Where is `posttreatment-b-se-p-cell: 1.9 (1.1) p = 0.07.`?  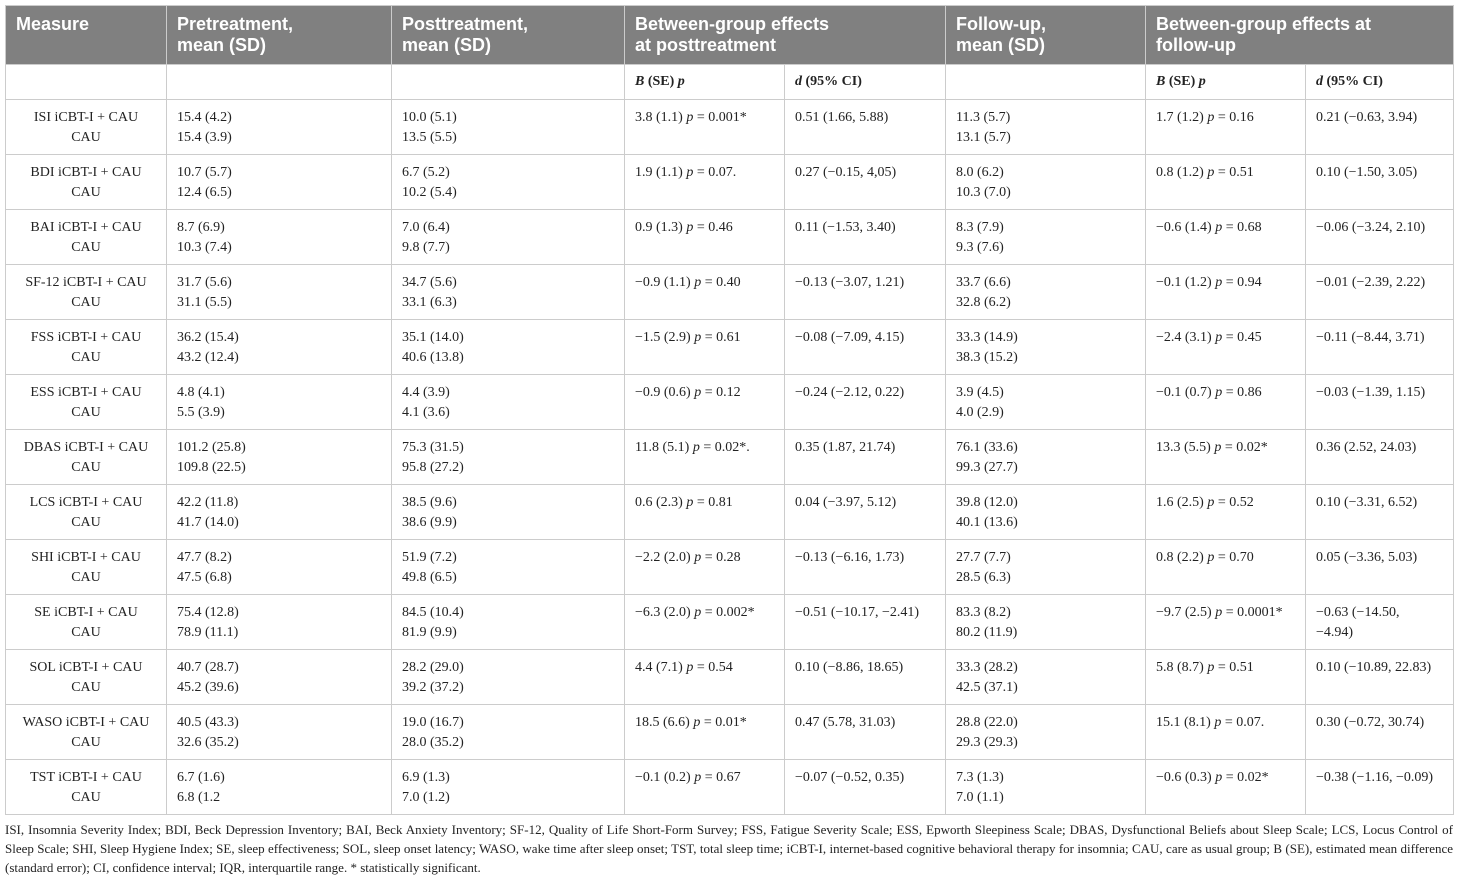
posttreatment-b-se-p-cell: 1.9 (1.1) p = 0.07. is located at coordinates (704, 182).